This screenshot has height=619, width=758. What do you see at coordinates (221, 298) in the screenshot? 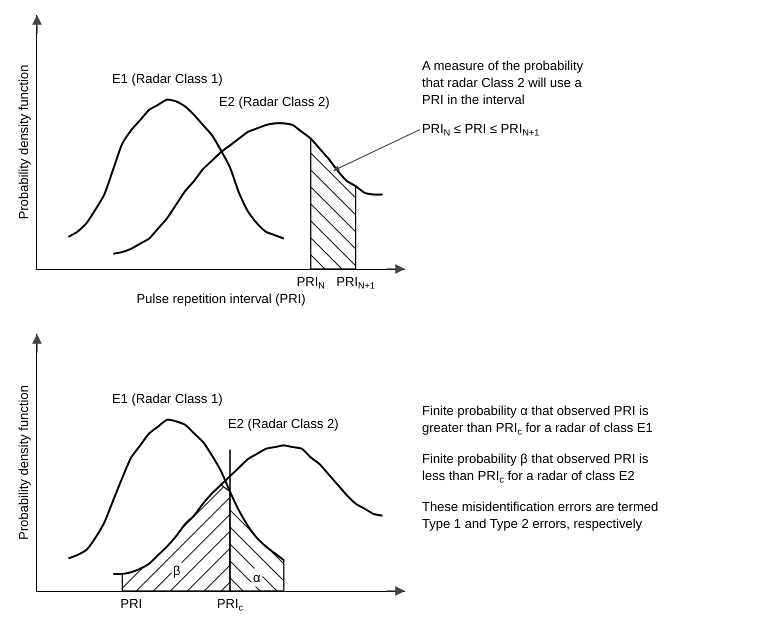
I see `x-axis-title: Pulse repetition interval (PRI)` at bounding box center [221, 298].